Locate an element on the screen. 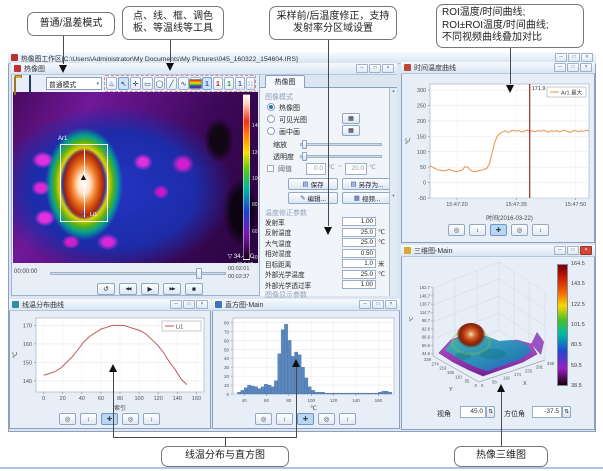 Image resolution: width=603 pixels, height=471 pixels. thermal-image: Ar1 ▲ ▽ Li1 ✕ ▽ 34.4 ℃ is located at coordinates (135, 177).